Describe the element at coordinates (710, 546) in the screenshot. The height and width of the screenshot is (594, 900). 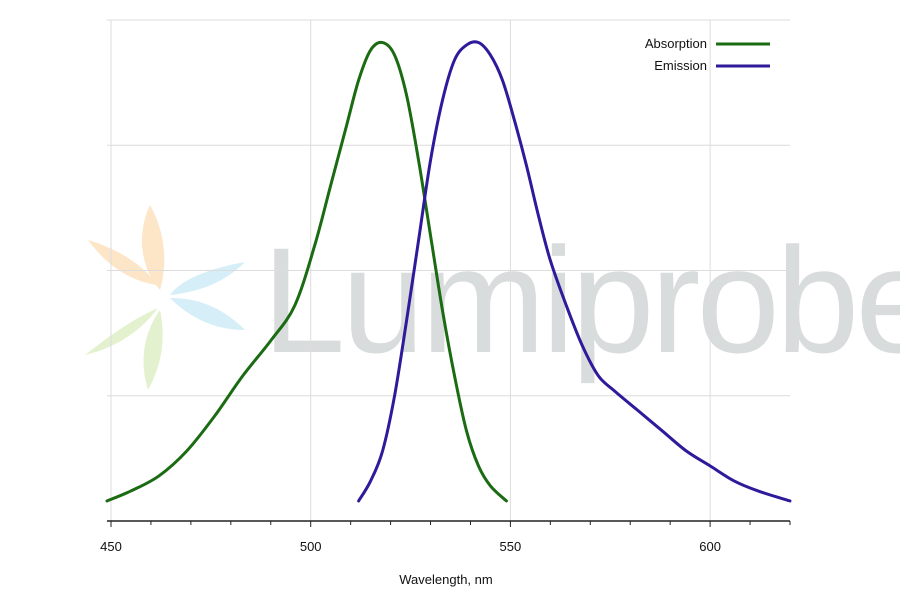
I see `x-tick-label: 600` at that location.